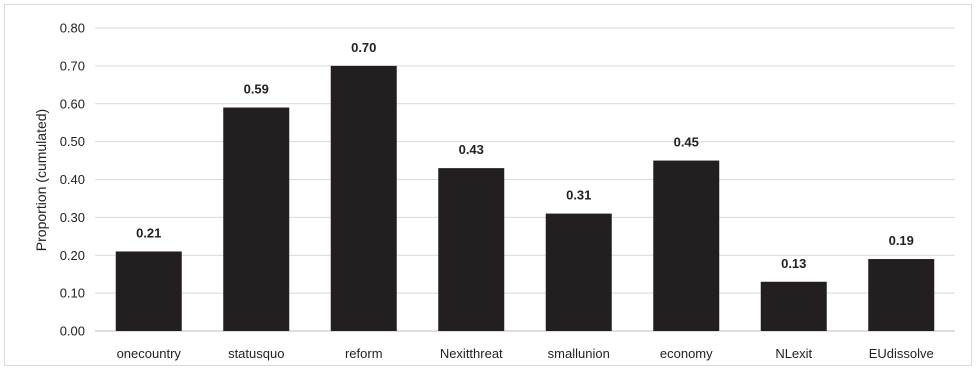 The height and width of the screenshot is (372, 978). What do you see at coordinates (148, 291) in the screenshot?
I see `bar-onecountry` at bounding box center [148, 291].